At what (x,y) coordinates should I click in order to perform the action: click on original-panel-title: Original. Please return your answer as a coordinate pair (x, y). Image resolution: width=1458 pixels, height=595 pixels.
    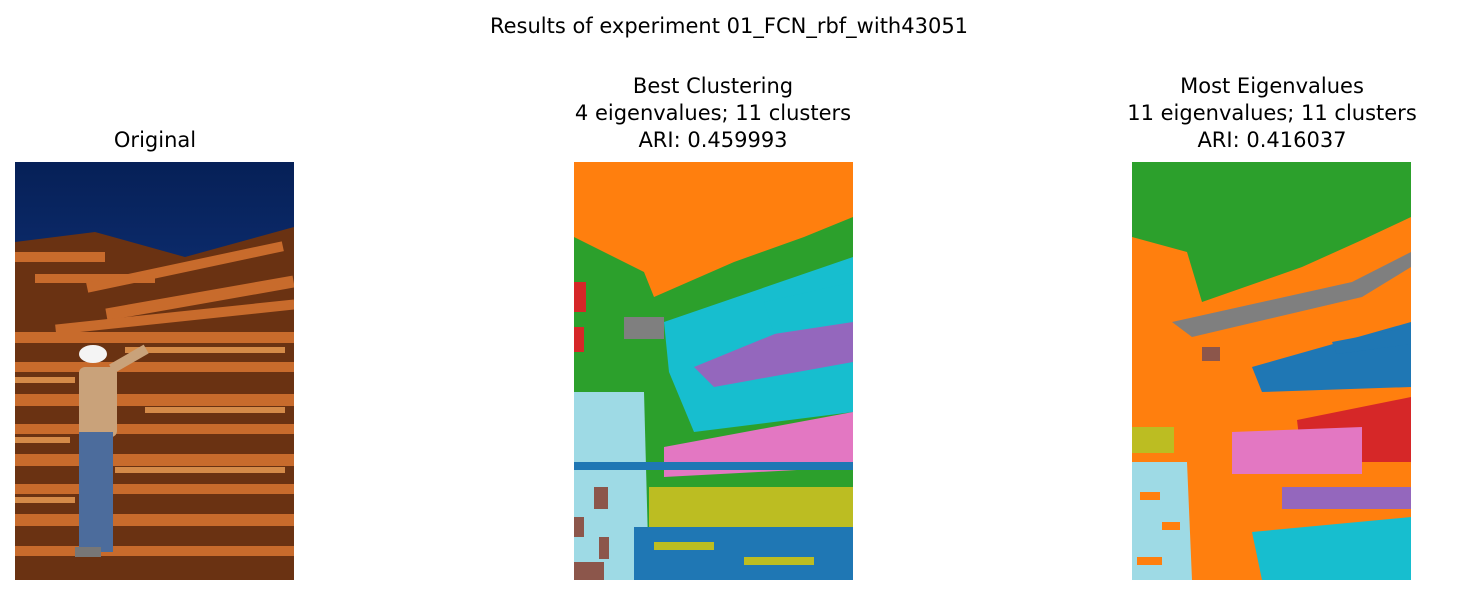
    Looking at the image, I should click on (182, 140).